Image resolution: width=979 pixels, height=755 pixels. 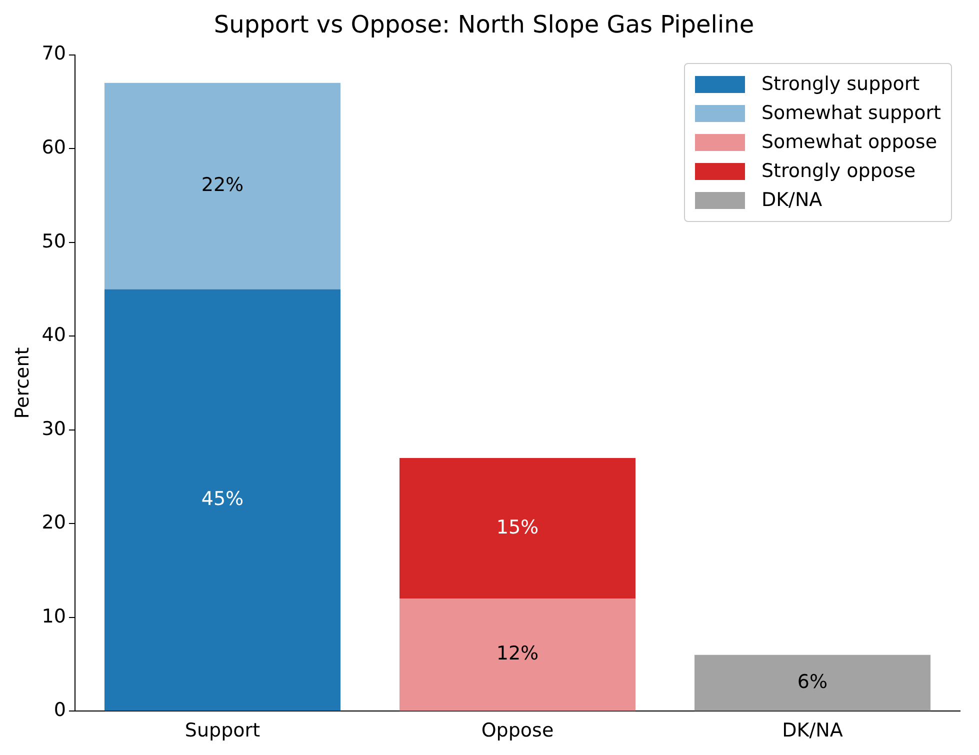 I want to click on legend-label: Somewhat oppose, so click(x=849, y=142).